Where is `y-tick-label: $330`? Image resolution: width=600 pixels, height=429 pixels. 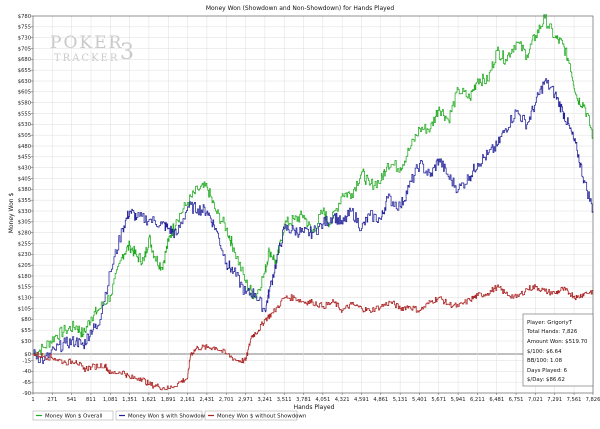
y-tick-label: $330 is located at coordinates (24, 212).